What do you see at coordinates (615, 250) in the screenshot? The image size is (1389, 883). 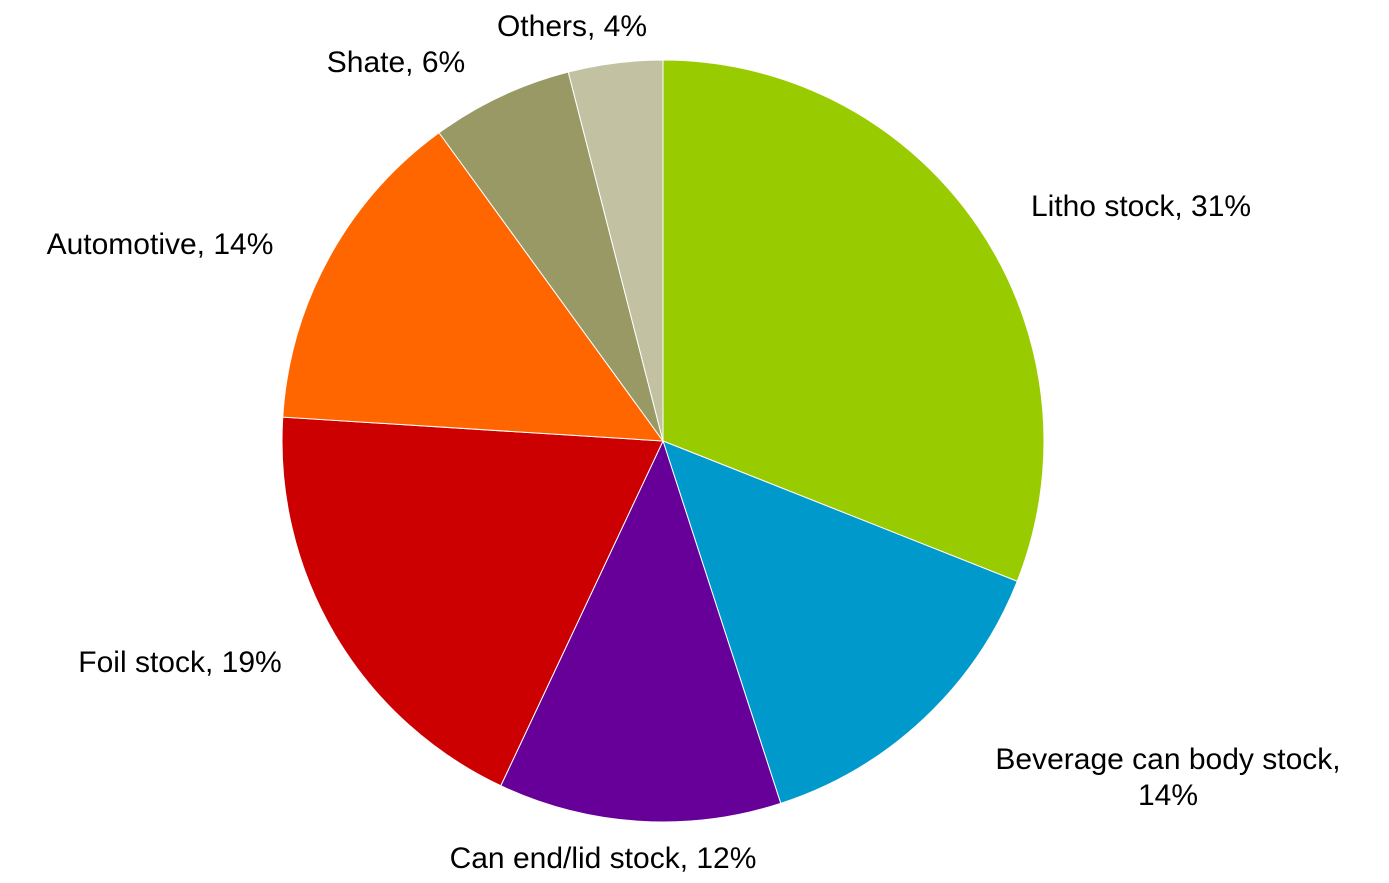 I see `pie-slice-others` at bounding box center [615, 250].